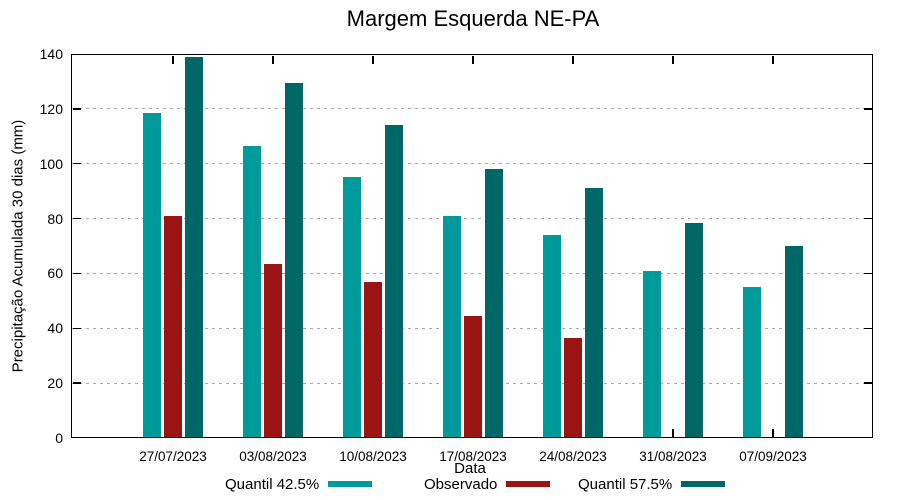  Describe the element at coordinates (473, 18) in the screenshot. I see `chart-title: Margem Esquerda NE-PA` at that location.